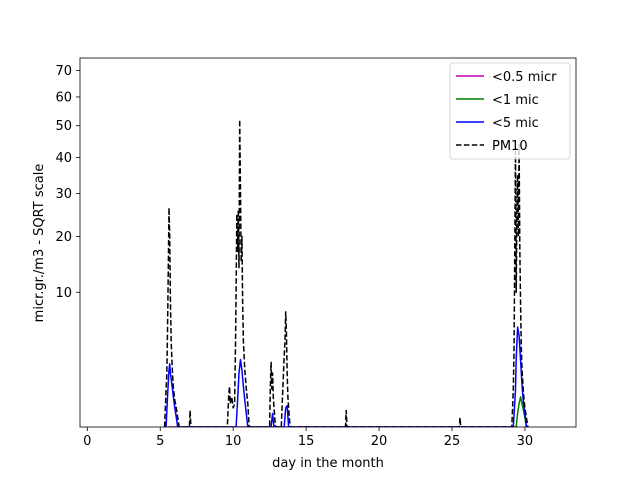  I want to click on legend-label-2: <1 mic, so click(515, 100).